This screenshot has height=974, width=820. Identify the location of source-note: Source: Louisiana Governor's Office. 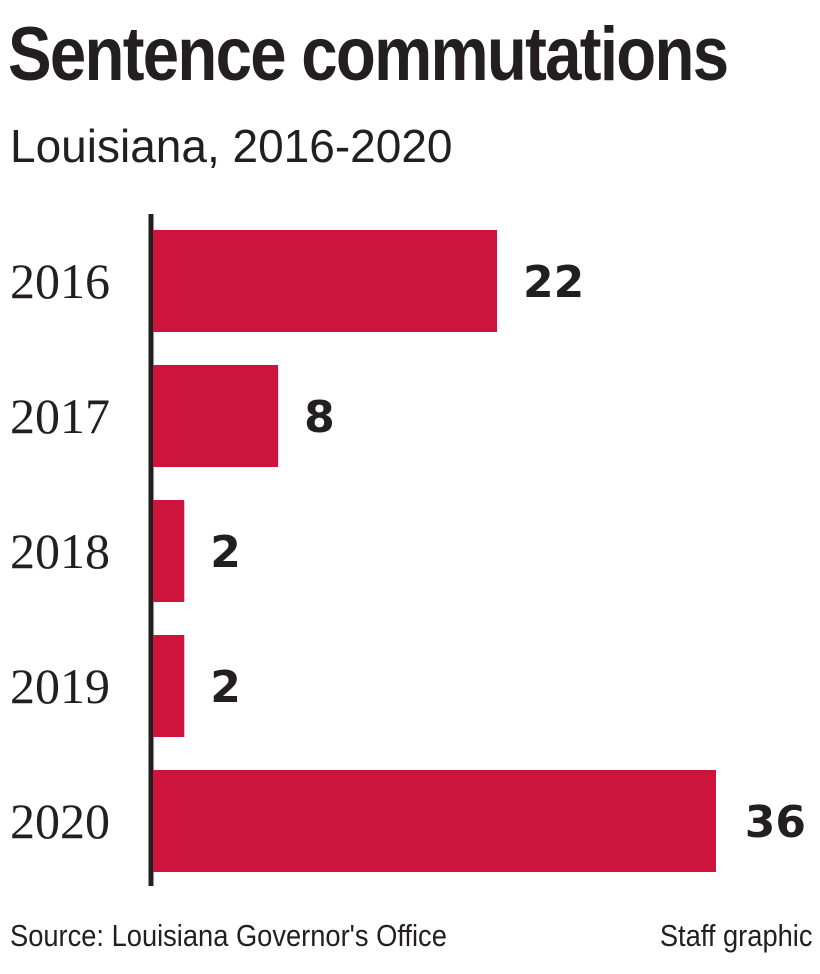
(228, 935).